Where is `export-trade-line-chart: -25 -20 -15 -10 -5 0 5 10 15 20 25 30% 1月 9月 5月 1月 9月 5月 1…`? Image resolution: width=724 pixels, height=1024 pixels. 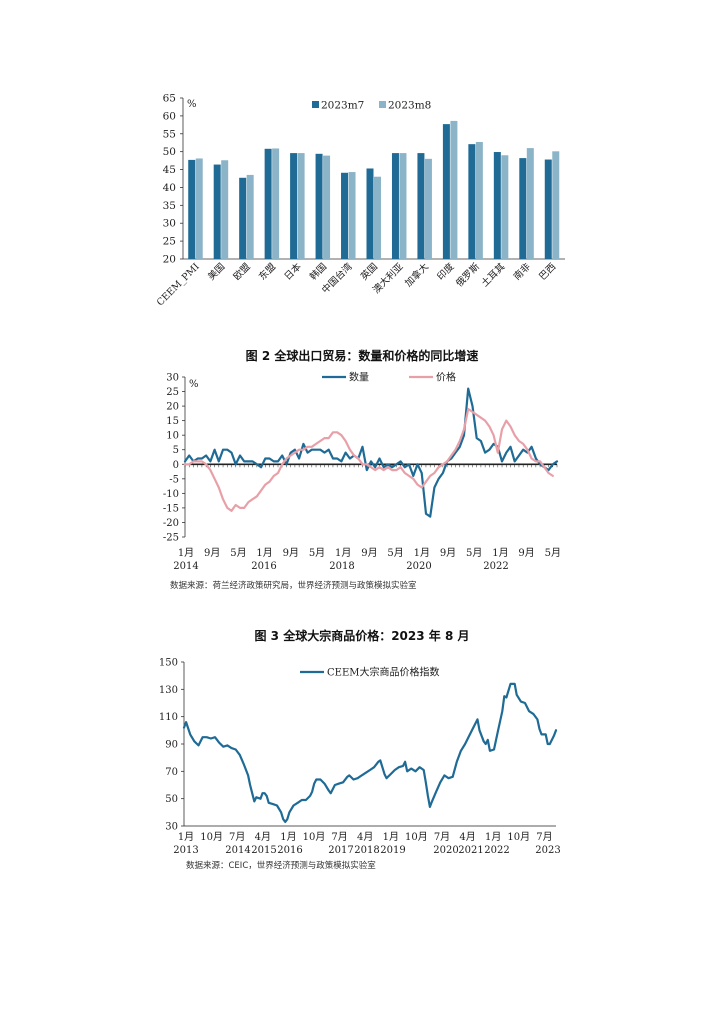
export-trade-line-chart: -25 -20 -15 -10 -5 0 5 10 15 20 25 30% 1月 9月 5月 1月 9月 5月 1… is located at coordinates (362, 472).